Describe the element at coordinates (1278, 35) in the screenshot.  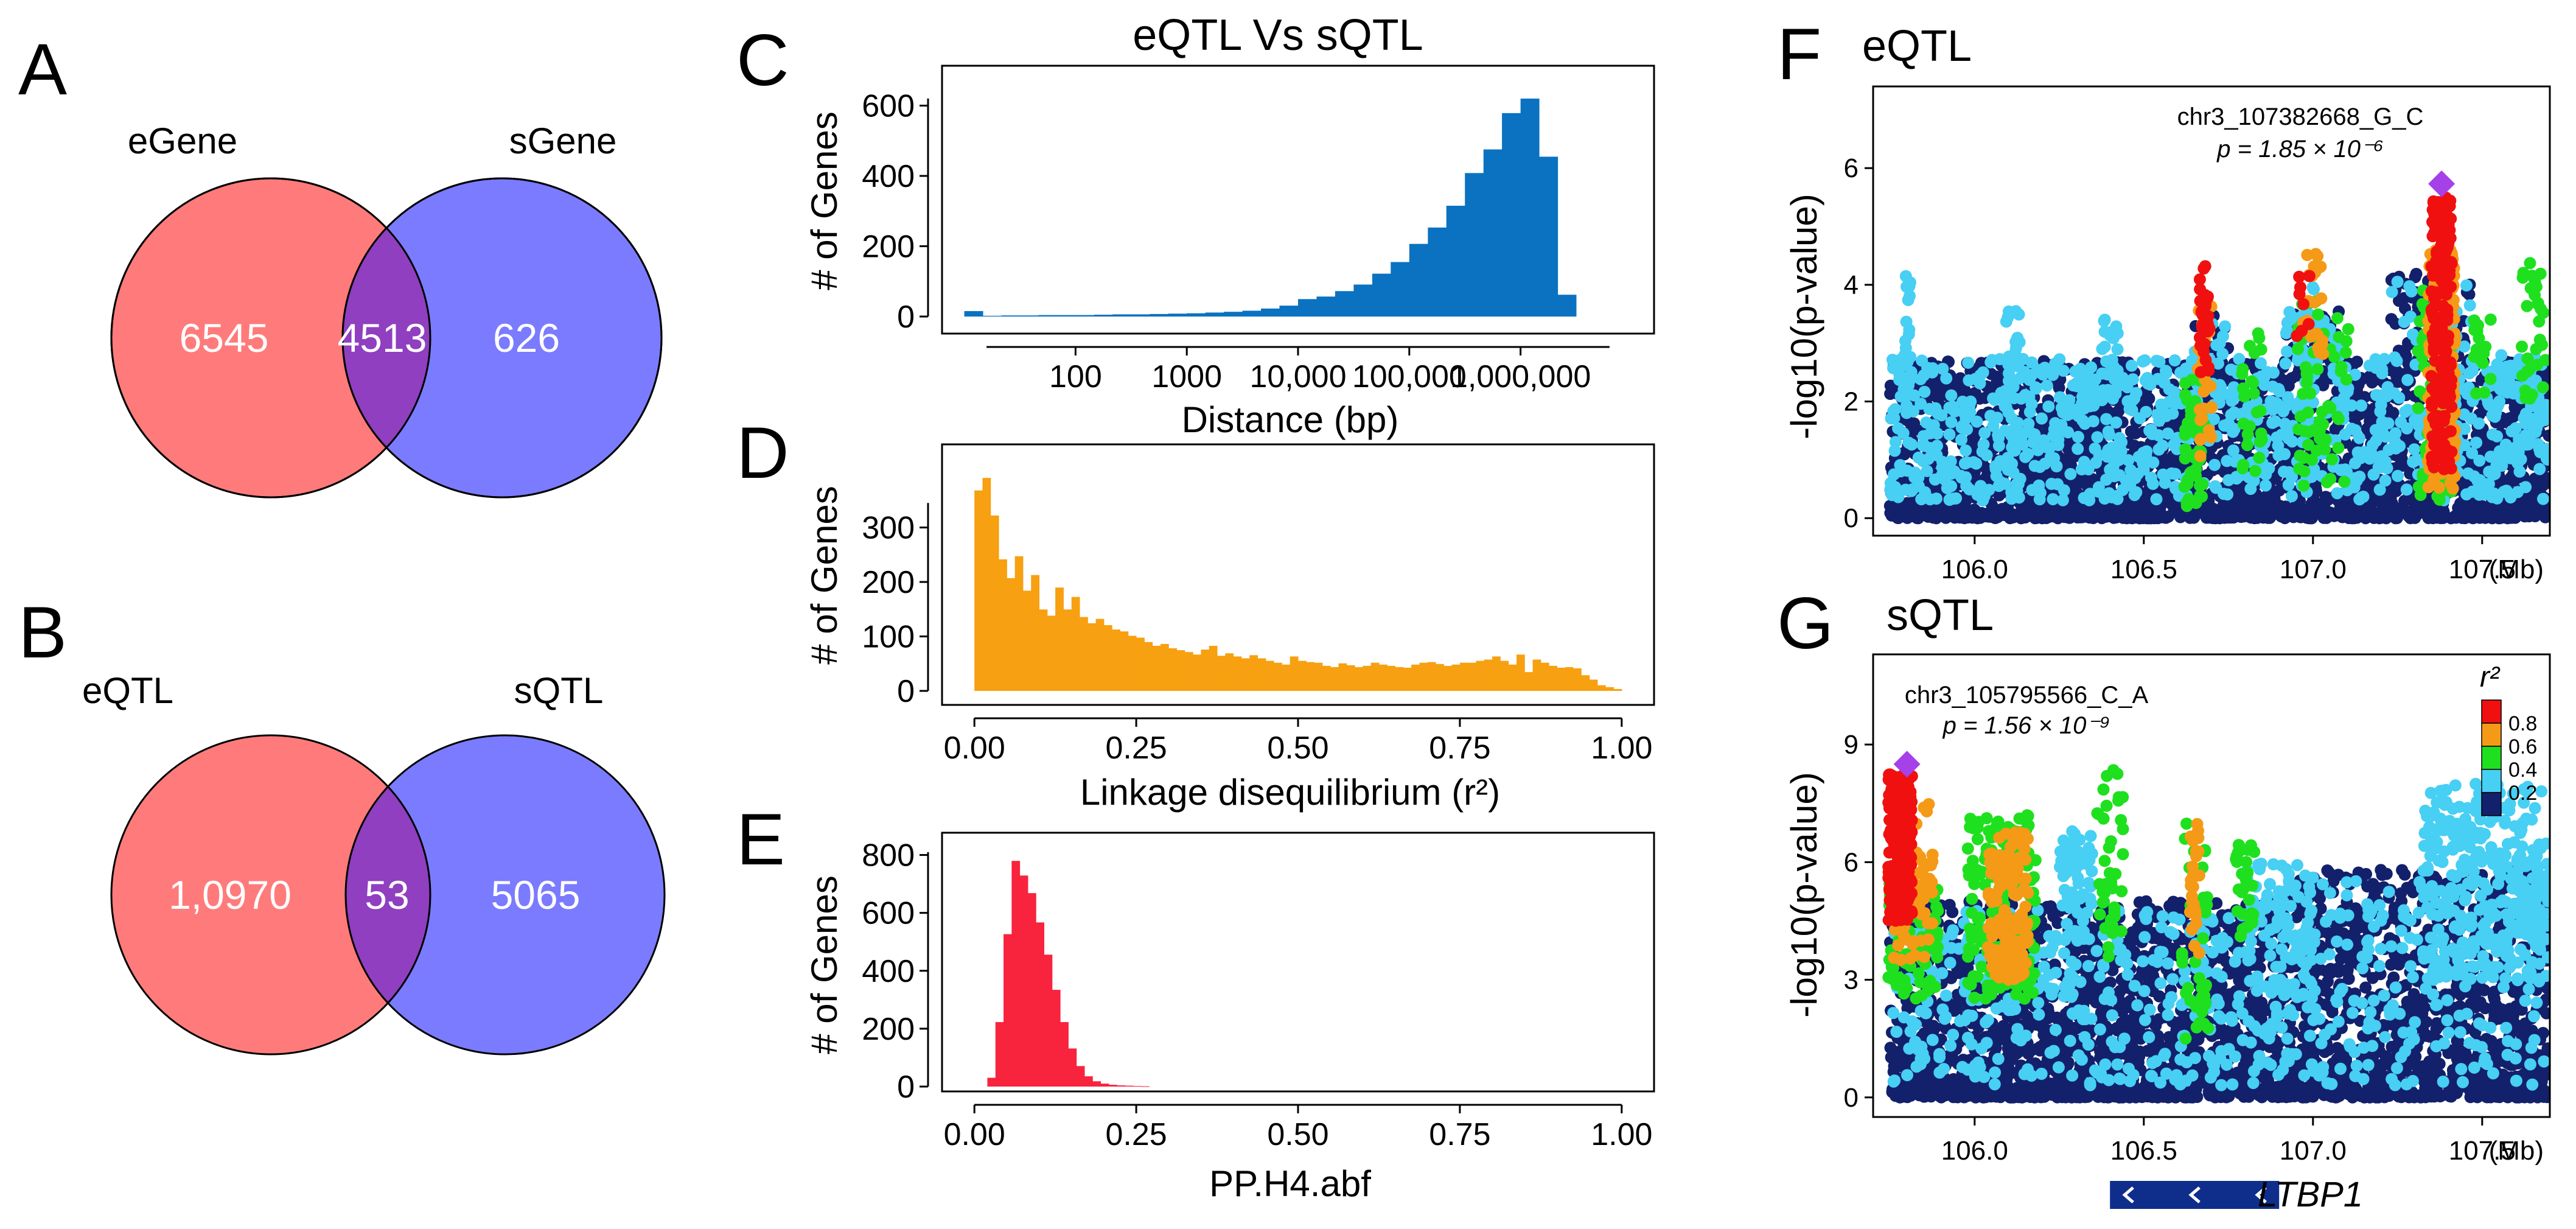
I see `panel-c-title: eQTL Vs sQTL` at that location.